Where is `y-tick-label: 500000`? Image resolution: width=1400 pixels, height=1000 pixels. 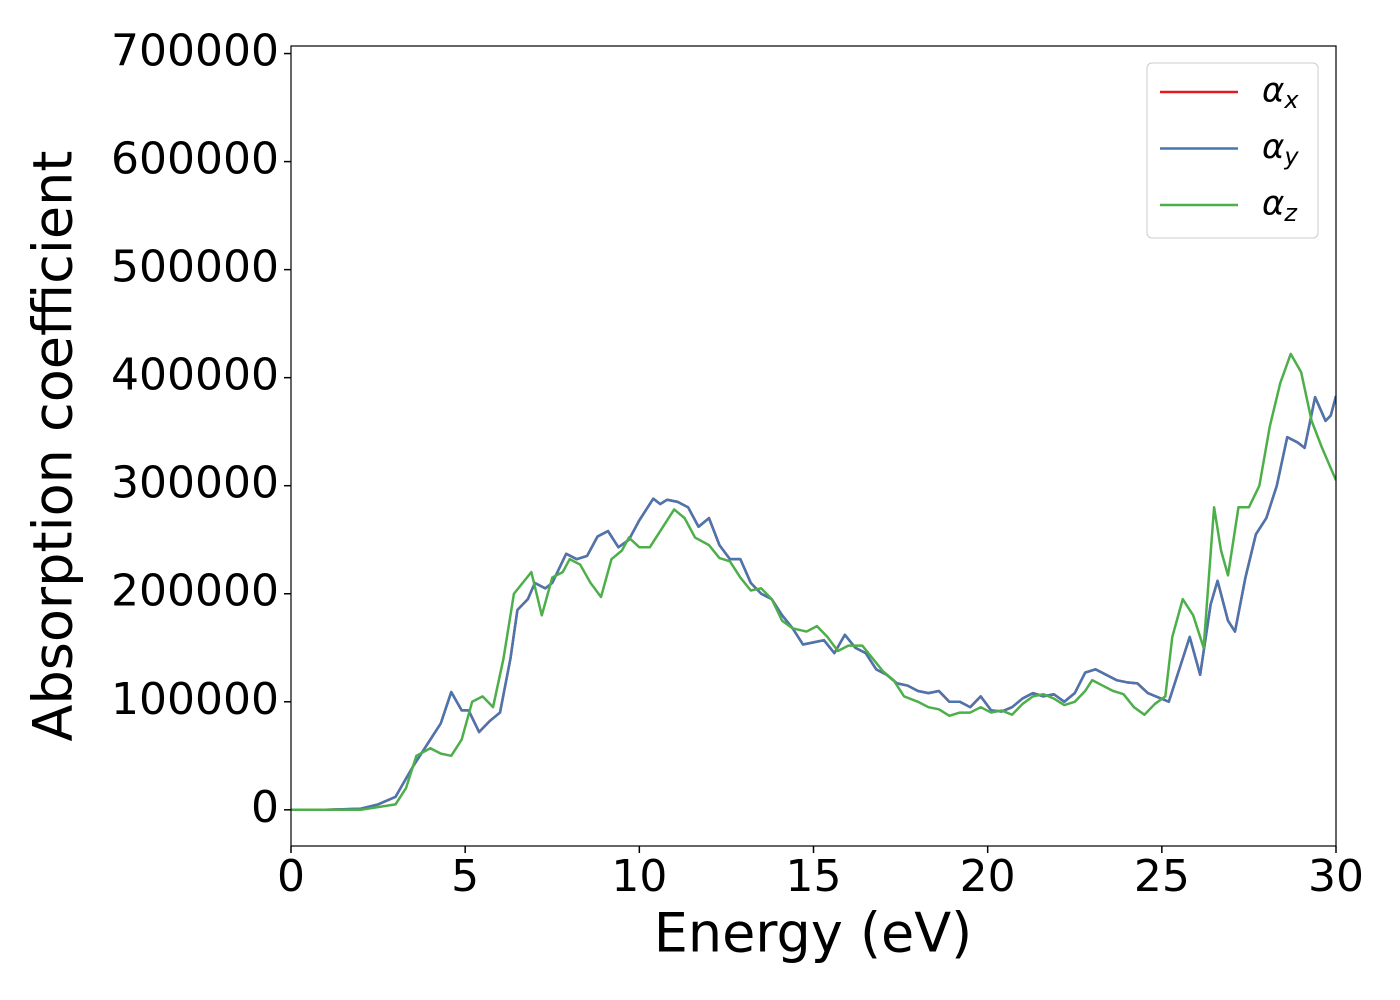 y-tick-label: 500000 is located at coordinates (195, 267).